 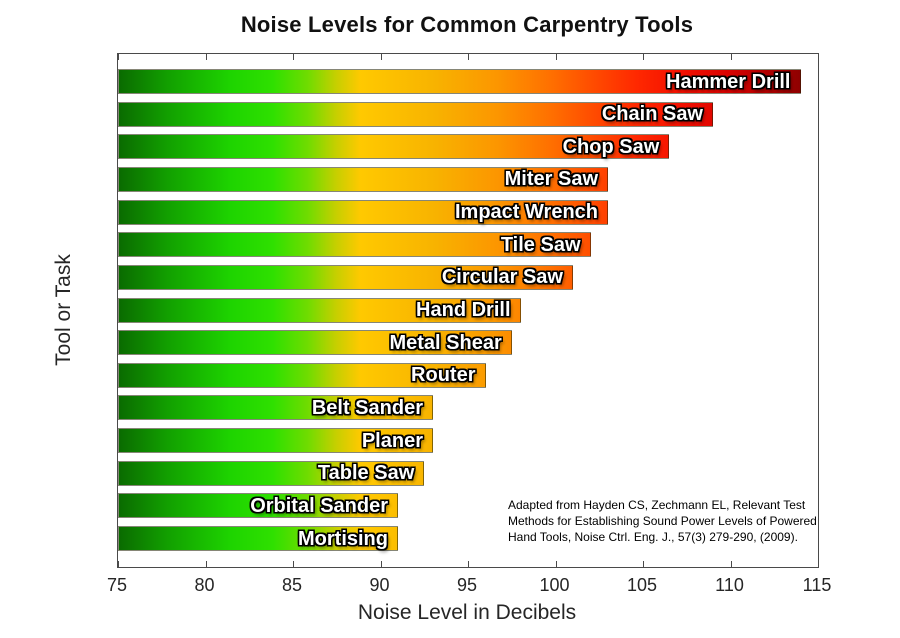 What do you see at coordinates (394, 147) in the screenshot?
I see `bar-chop-saw: Chop Saw` at bounding box center [394, 147].